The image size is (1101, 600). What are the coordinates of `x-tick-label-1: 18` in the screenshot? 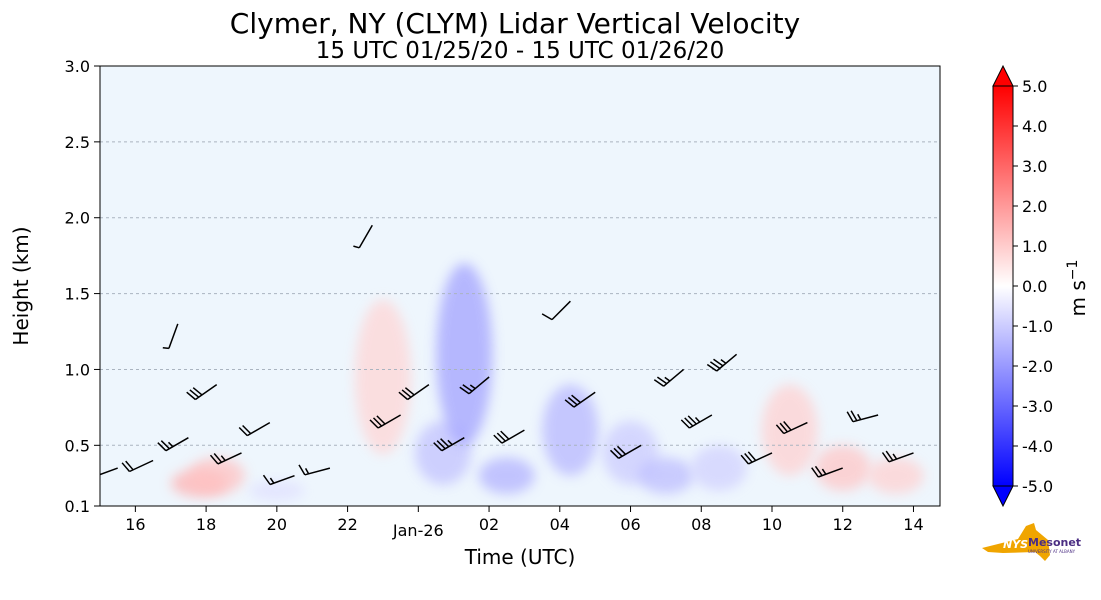 It's located at (206, 524).